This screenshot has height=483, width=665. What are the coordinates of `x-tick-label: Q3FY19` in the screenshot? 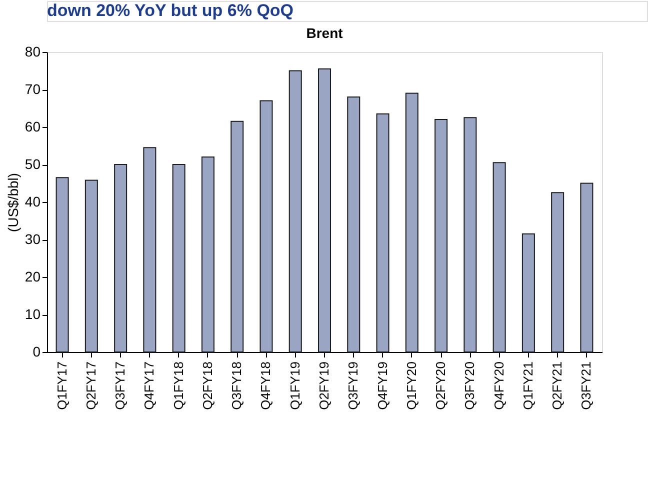 It's located at (353, 386).